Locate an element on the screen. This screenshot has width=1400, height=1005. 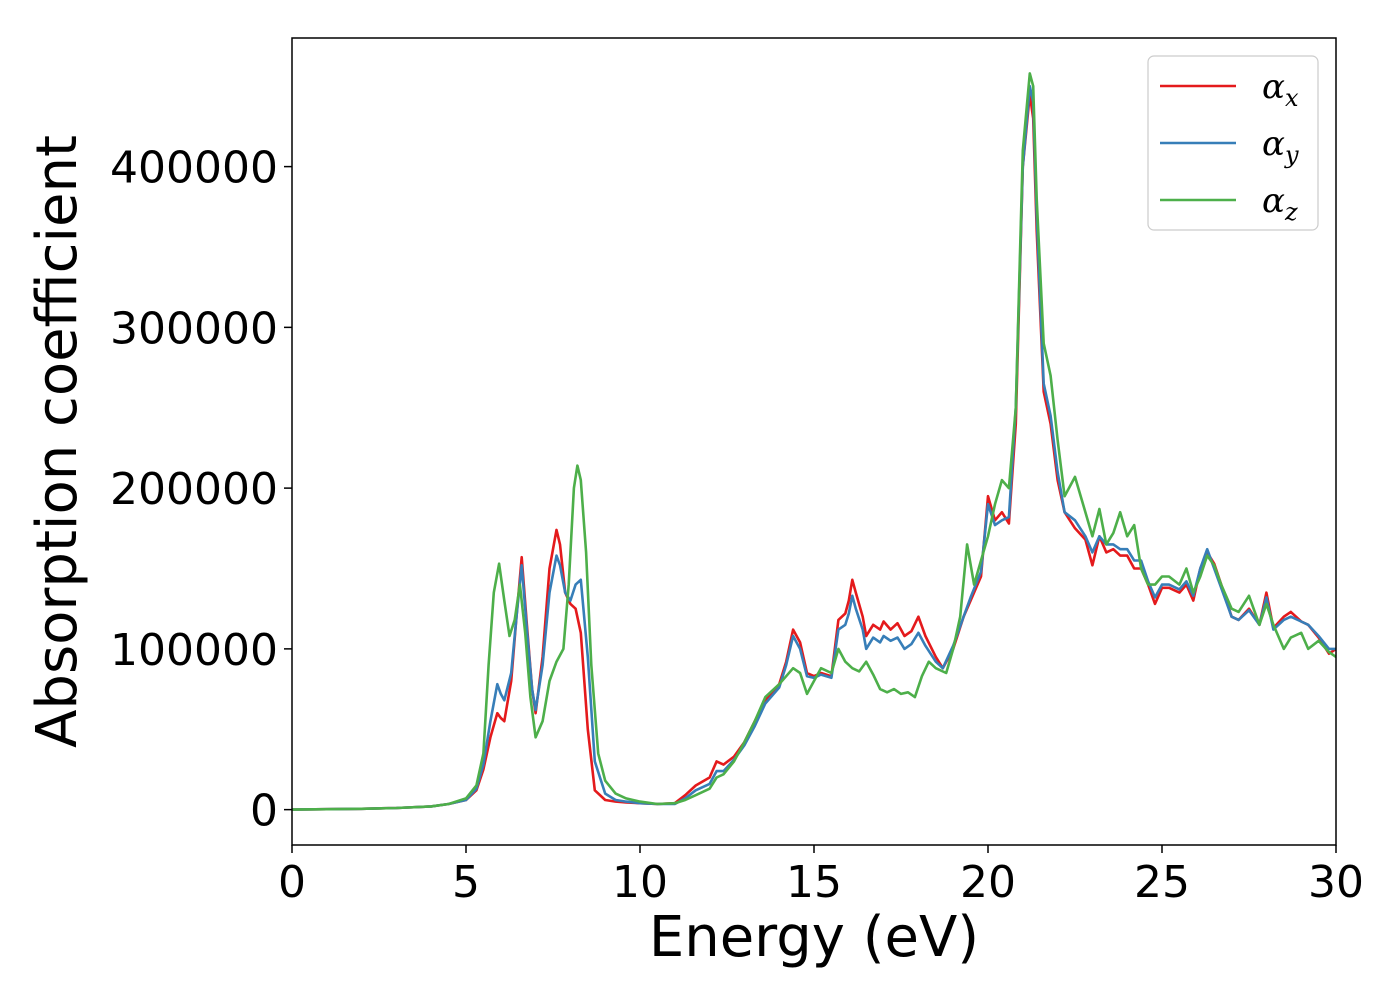
y-tick-label: 200000 is located at coordinates (194, 489).